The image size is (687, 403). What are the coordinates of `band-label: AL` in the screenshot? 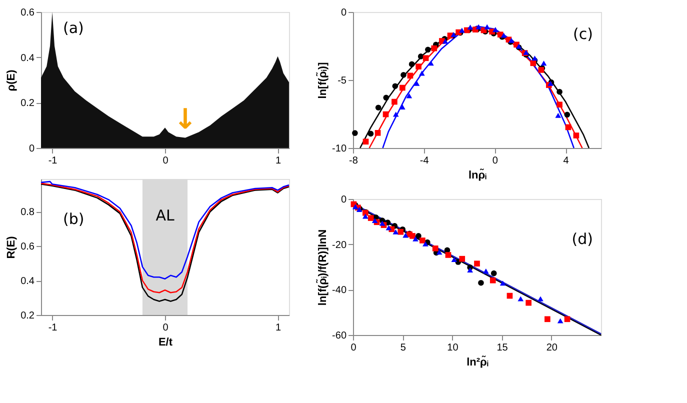 It's located at (165, 215).